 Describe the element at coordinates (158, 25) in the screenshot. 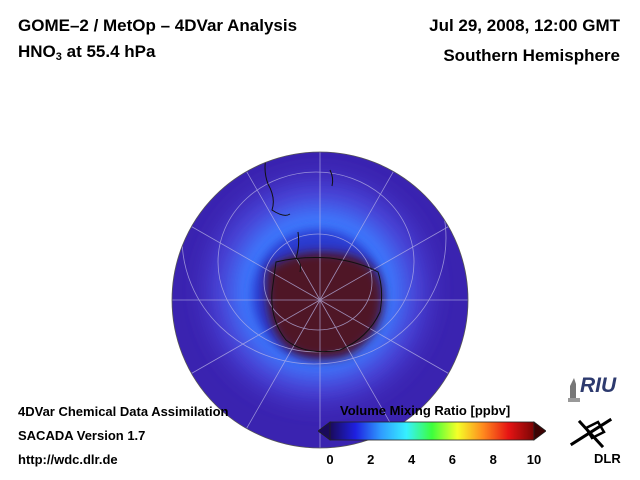

I see `map-title: GOME–2 / MetOp – 4DVar Analysis` at that location.